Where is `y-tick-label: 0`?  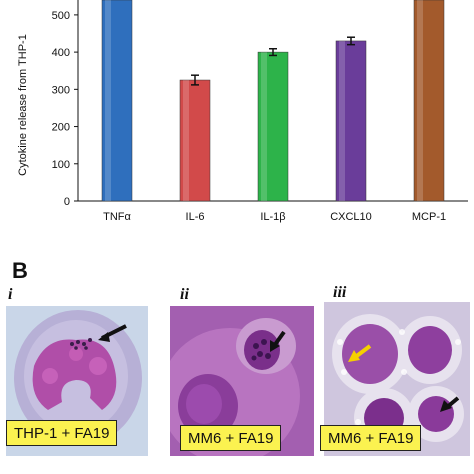 y-tick-label: 0 is located at coordinates (67, 202).